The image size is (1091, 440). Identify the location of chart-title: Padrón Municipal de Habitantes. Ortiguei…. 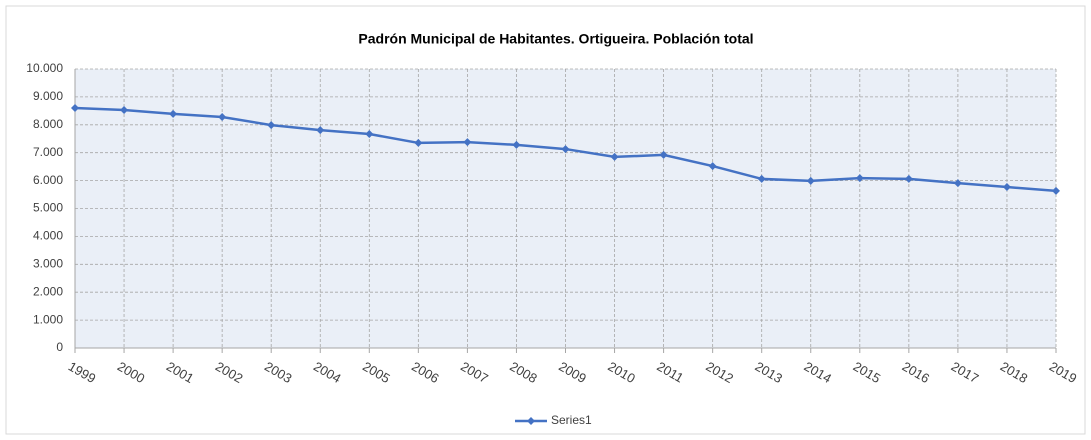
(555, 39).